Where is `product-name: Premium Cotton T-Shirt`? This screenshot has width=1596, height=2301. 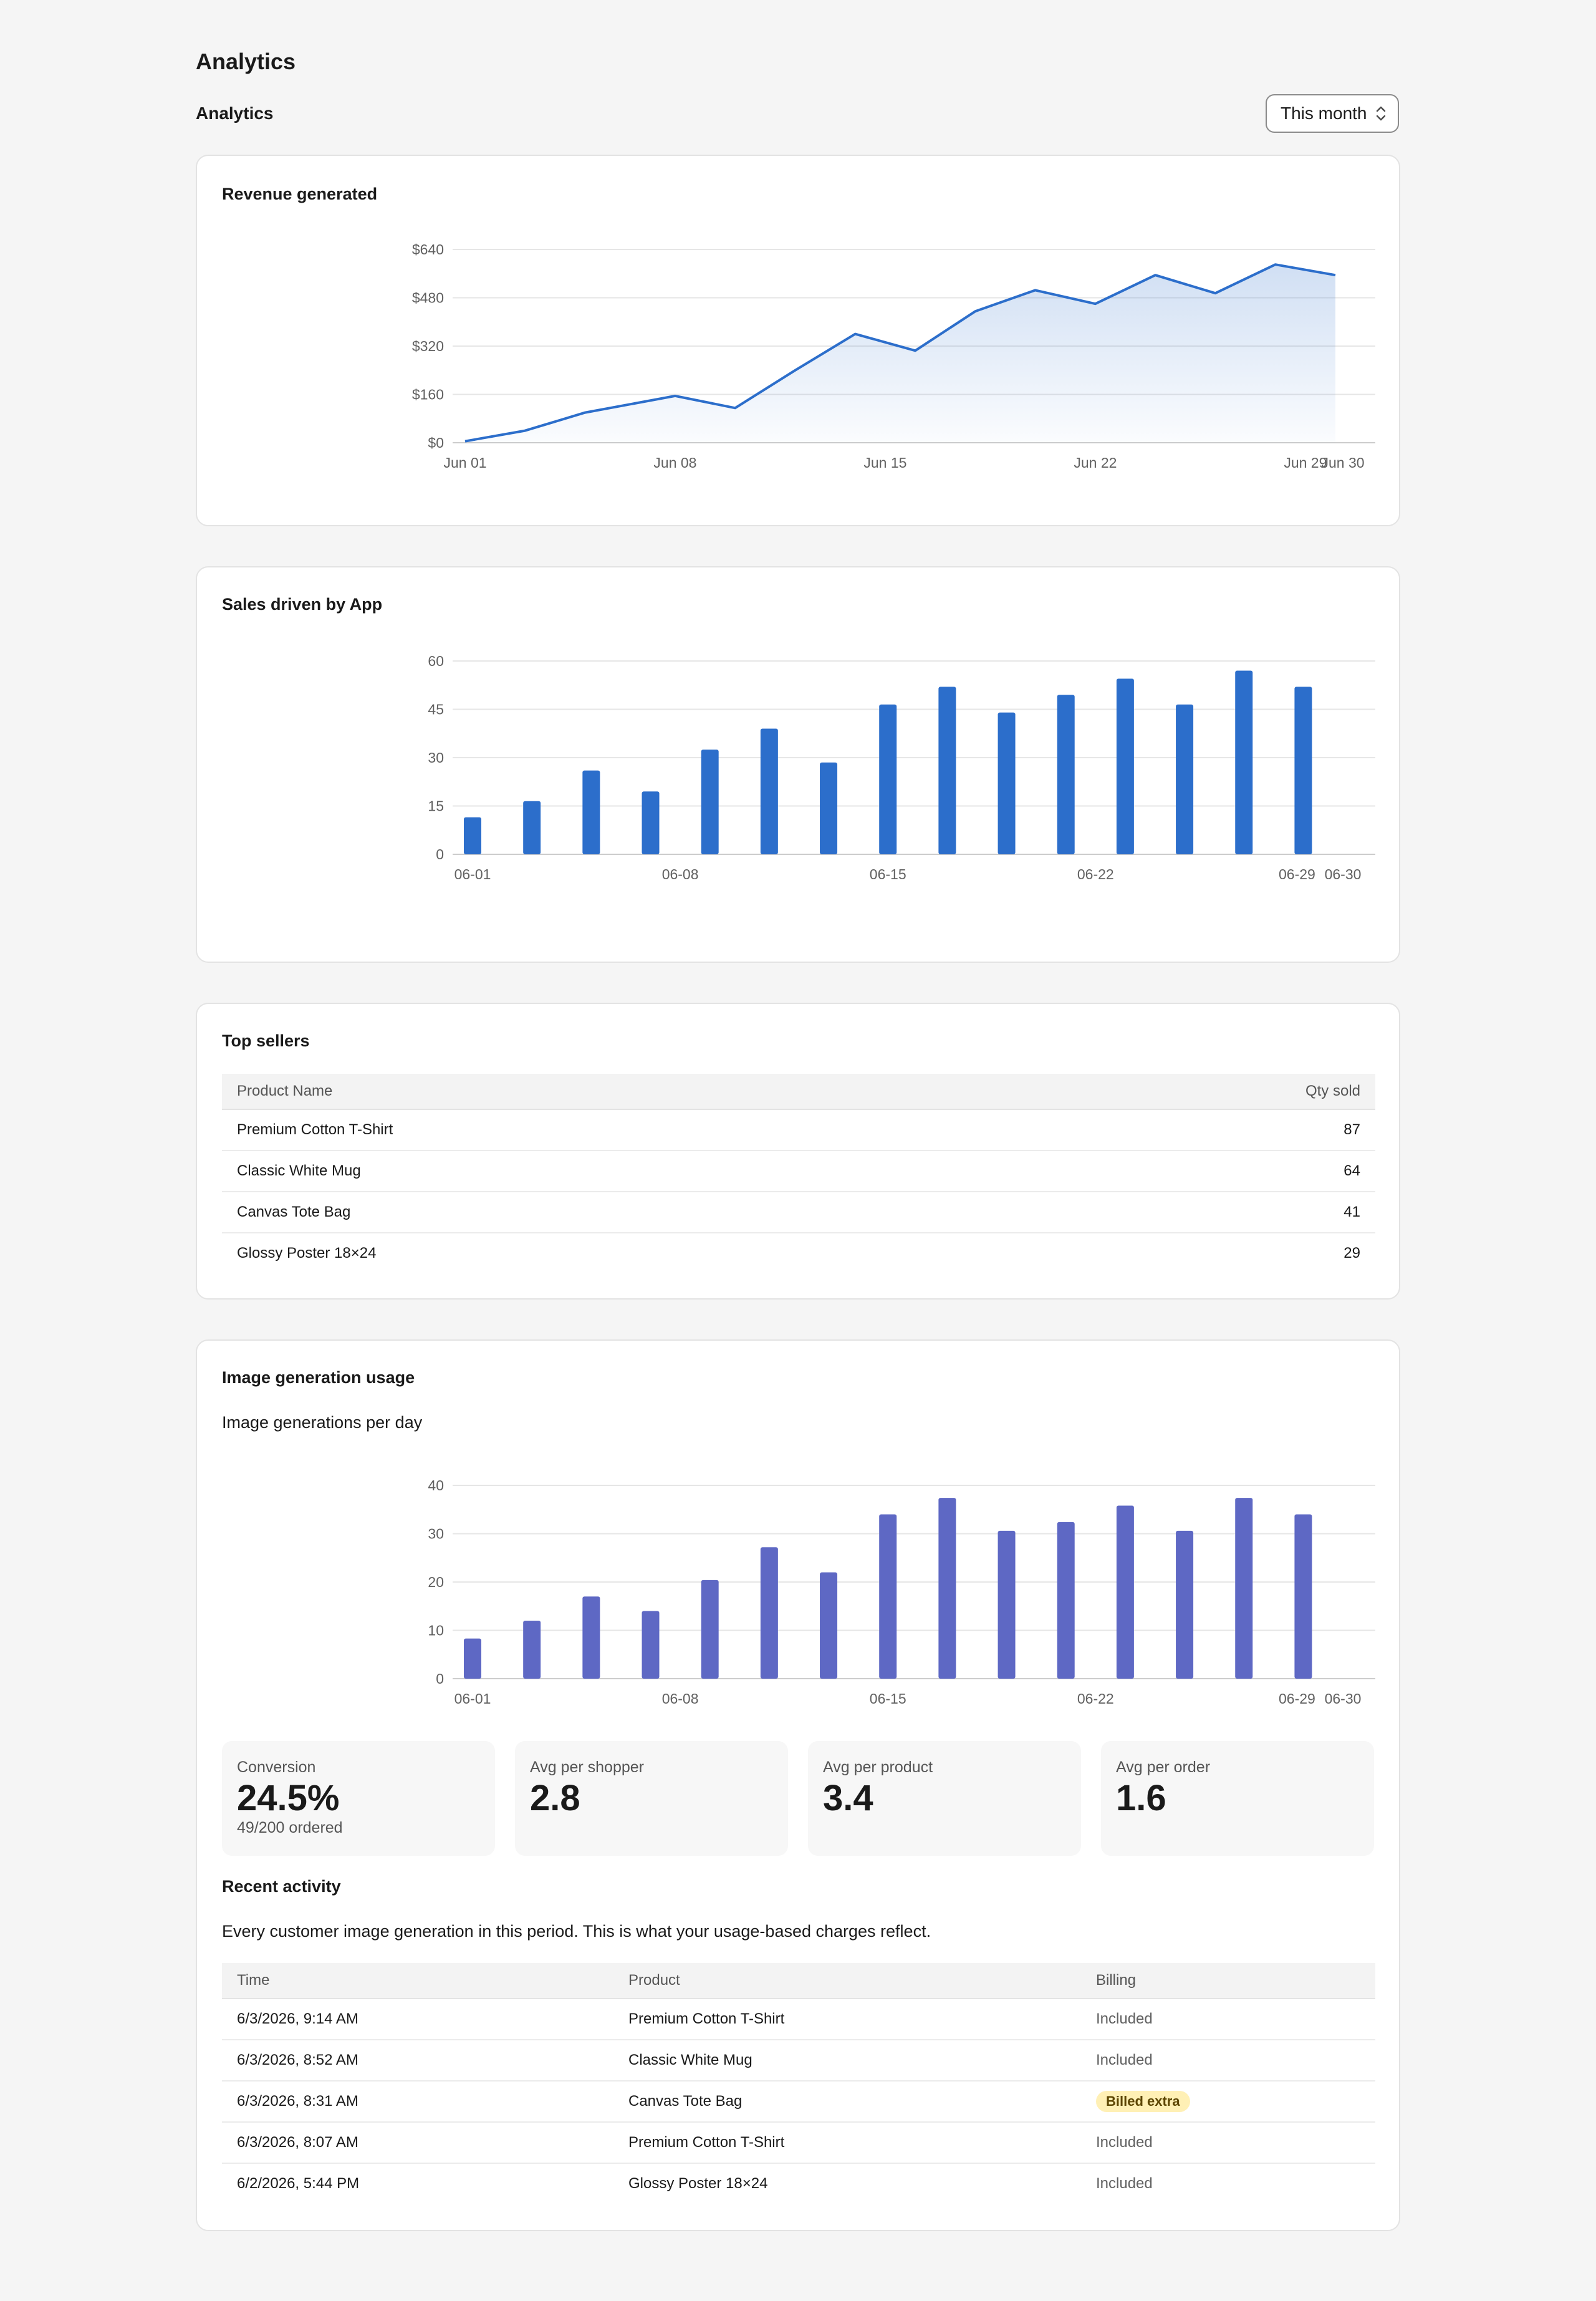 product-name: Premium Cotton T-Shirt is located at coordinates (618, 1130).